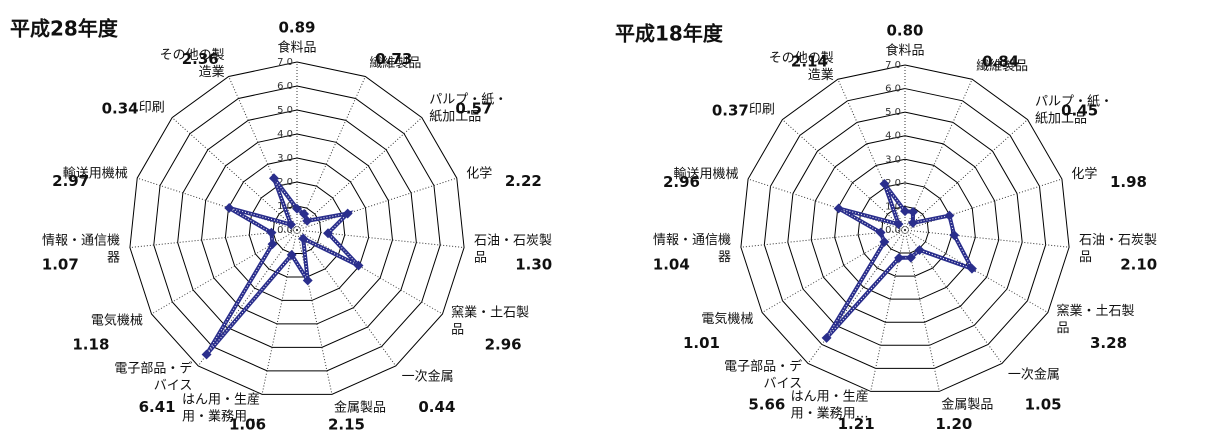 Image resolution: width=1221 pixels, height=436 pixels. What do you see at coordinates (671, 264) in the screenshot?
I see `value-label: 1.04` at bounding box center [671, 264].